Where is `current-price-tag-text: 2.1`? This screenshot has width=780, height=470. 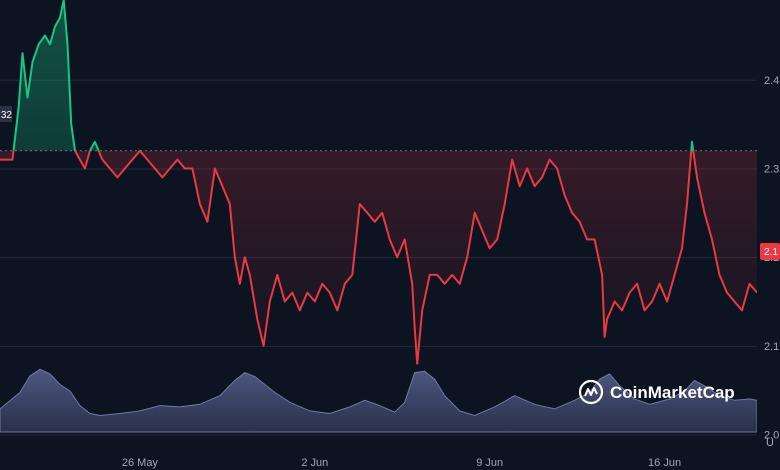
current-price-tag-text: 2.1 is located at coordinates (771, 252).